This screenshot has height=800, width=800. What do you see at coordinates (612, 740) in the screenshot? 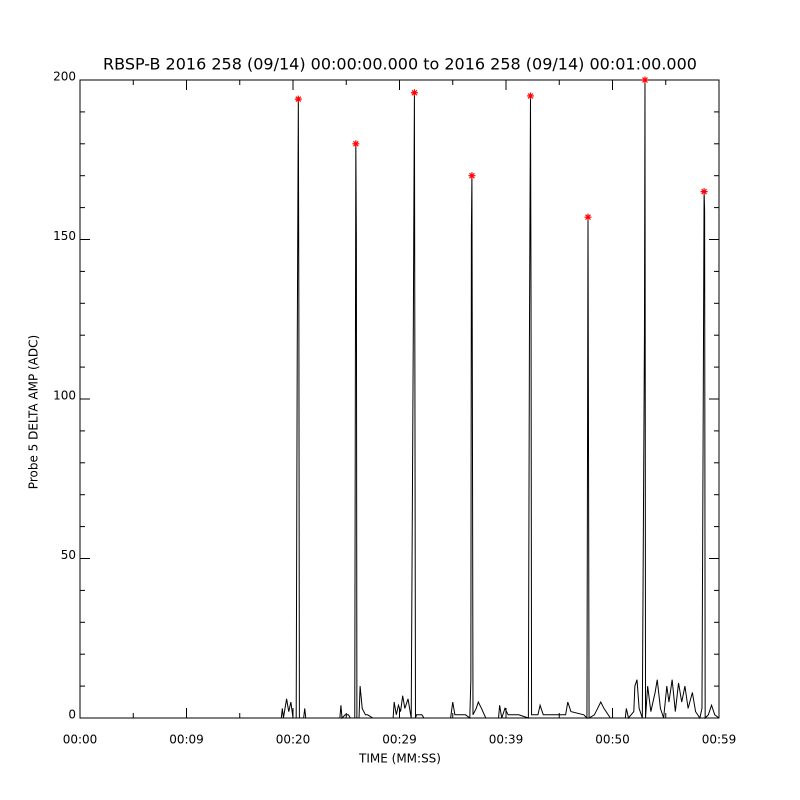
I see `x-tick-label: 00:50` at bounding box center [612, 740].